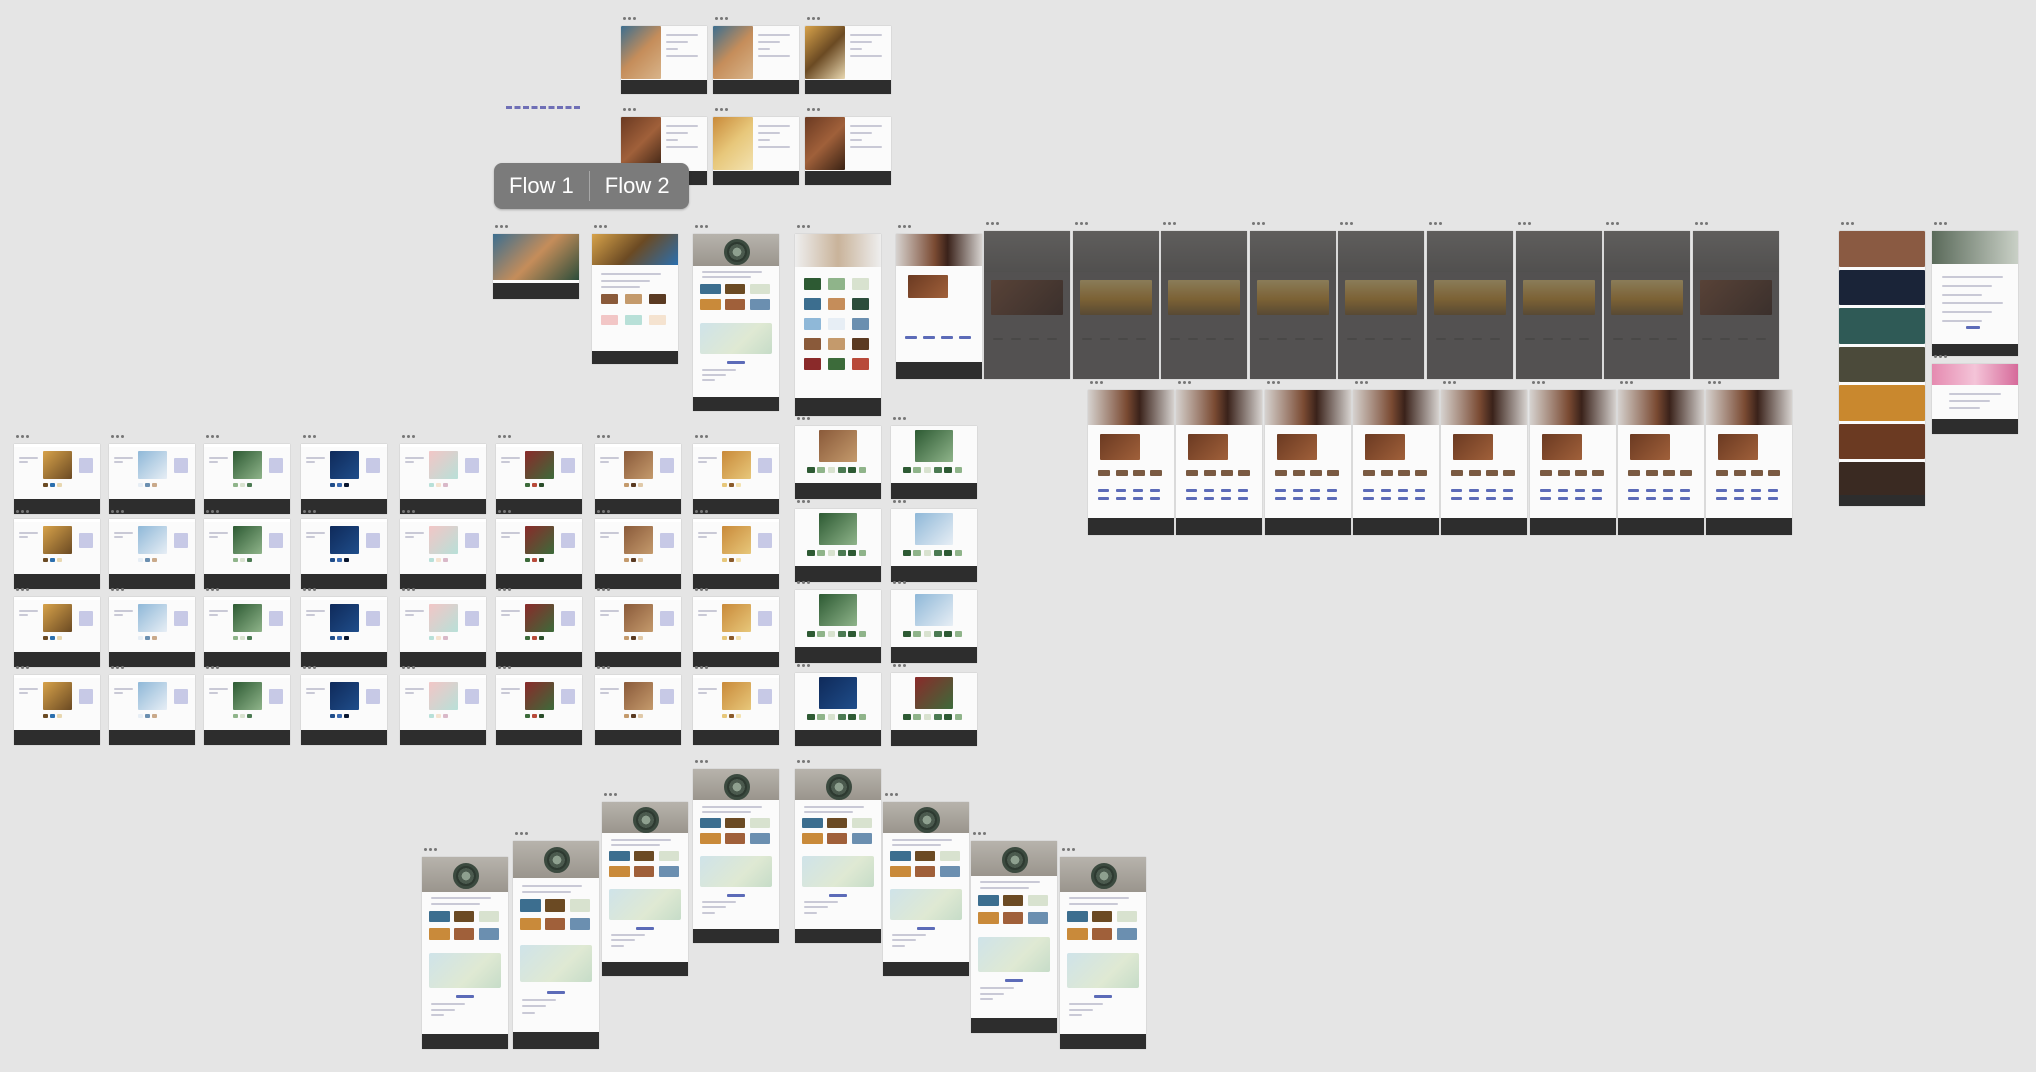 This screenshot has width=2036, height=1072. I want to click on flow-1-tab: Flow 1, so click(541, 185).